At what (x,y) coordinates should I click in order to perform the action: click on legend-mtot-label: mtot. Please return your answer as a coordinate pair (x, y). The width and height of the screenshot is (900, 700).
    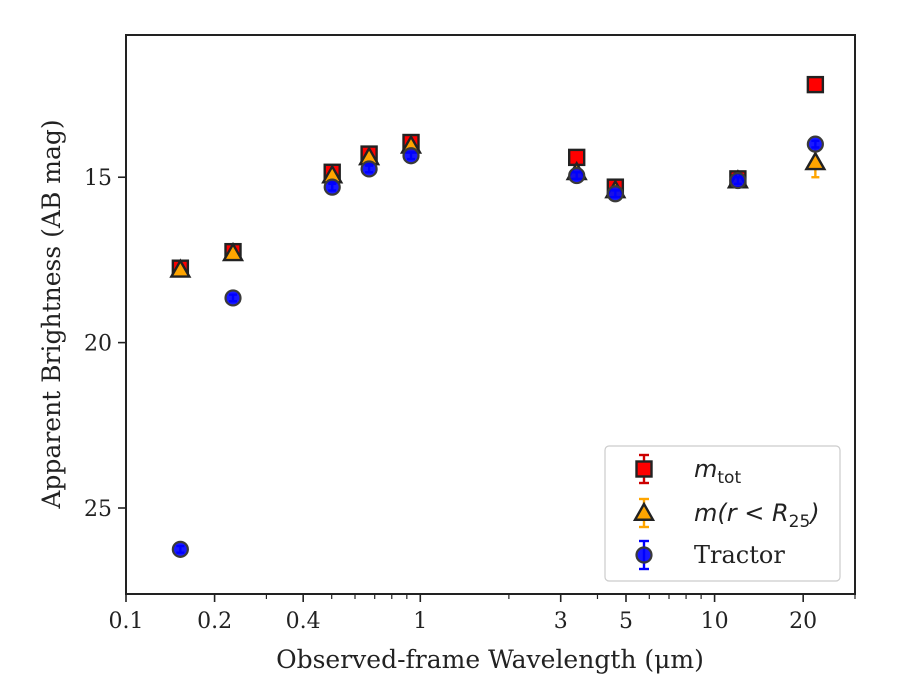
    Looking at the image, I should click on (717, 471).